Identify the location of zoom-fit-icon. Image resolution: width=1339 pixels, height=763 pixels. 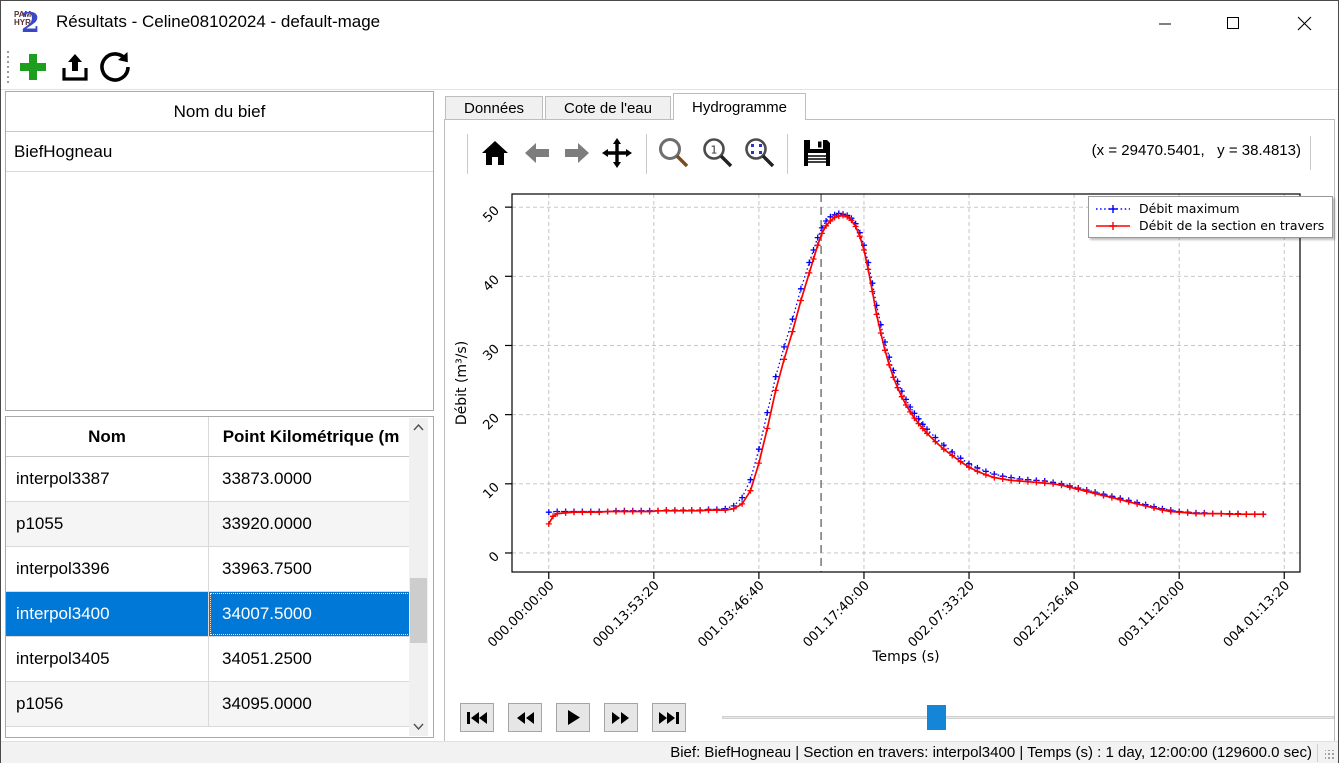
(760, 153).